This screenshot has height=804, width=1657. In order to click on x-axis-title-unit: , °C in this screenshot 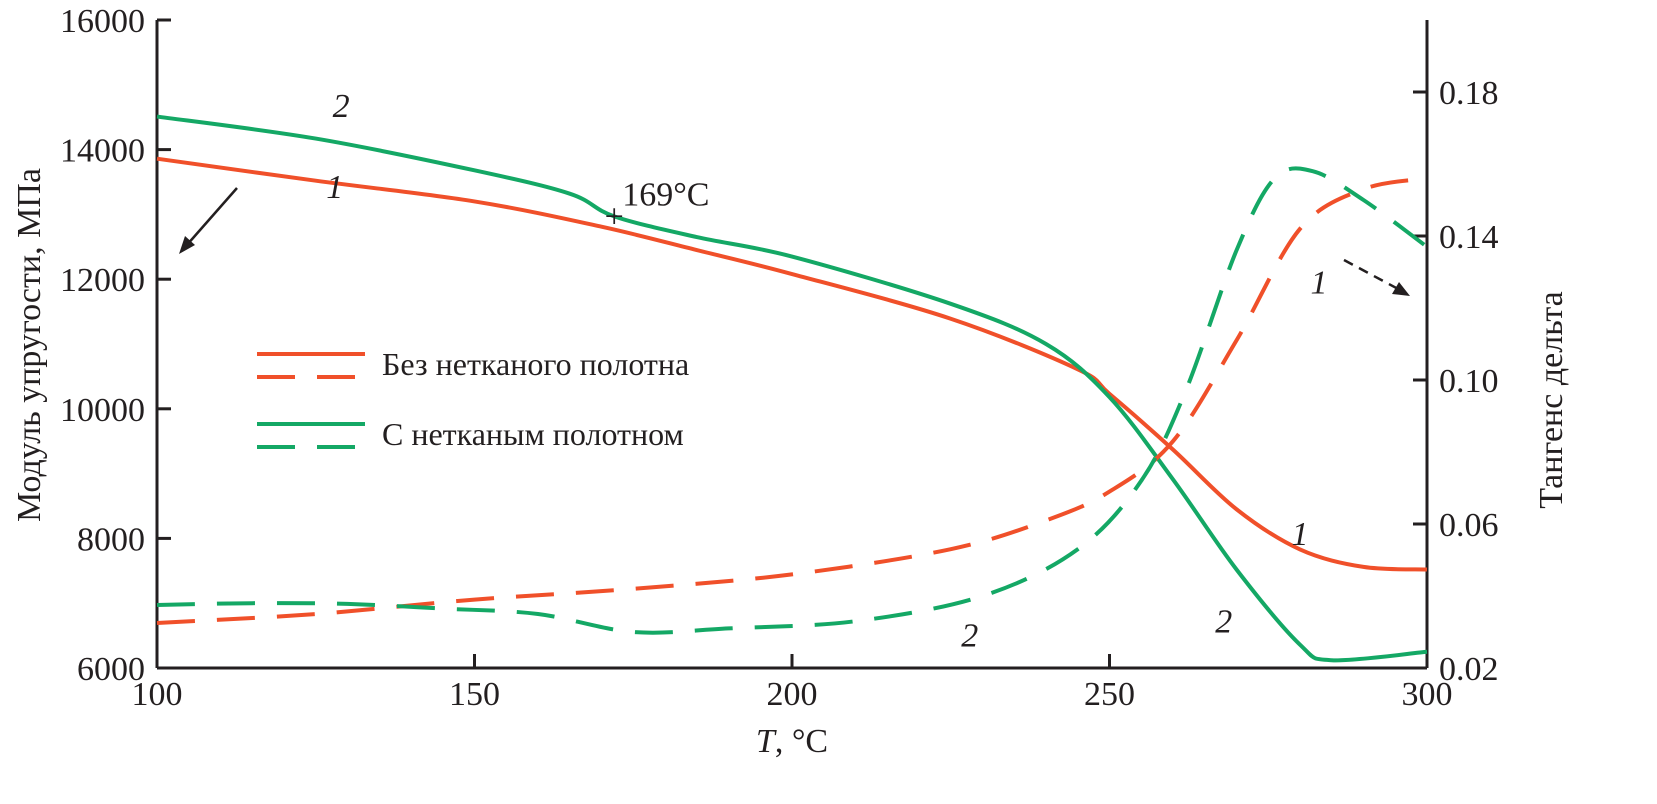, I will do `click(801, 741)`.